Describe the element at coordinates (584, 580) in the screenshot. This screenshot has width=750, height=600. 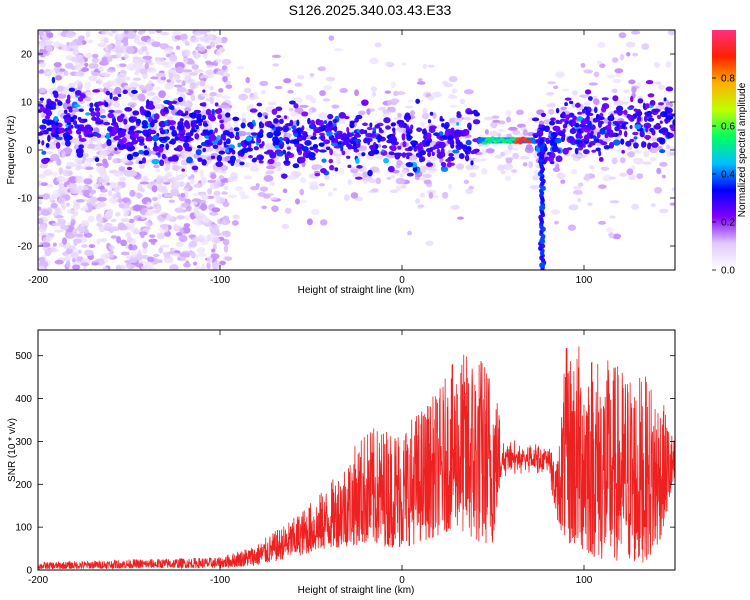
I see `snr-x-tick-label: 100` at that location.